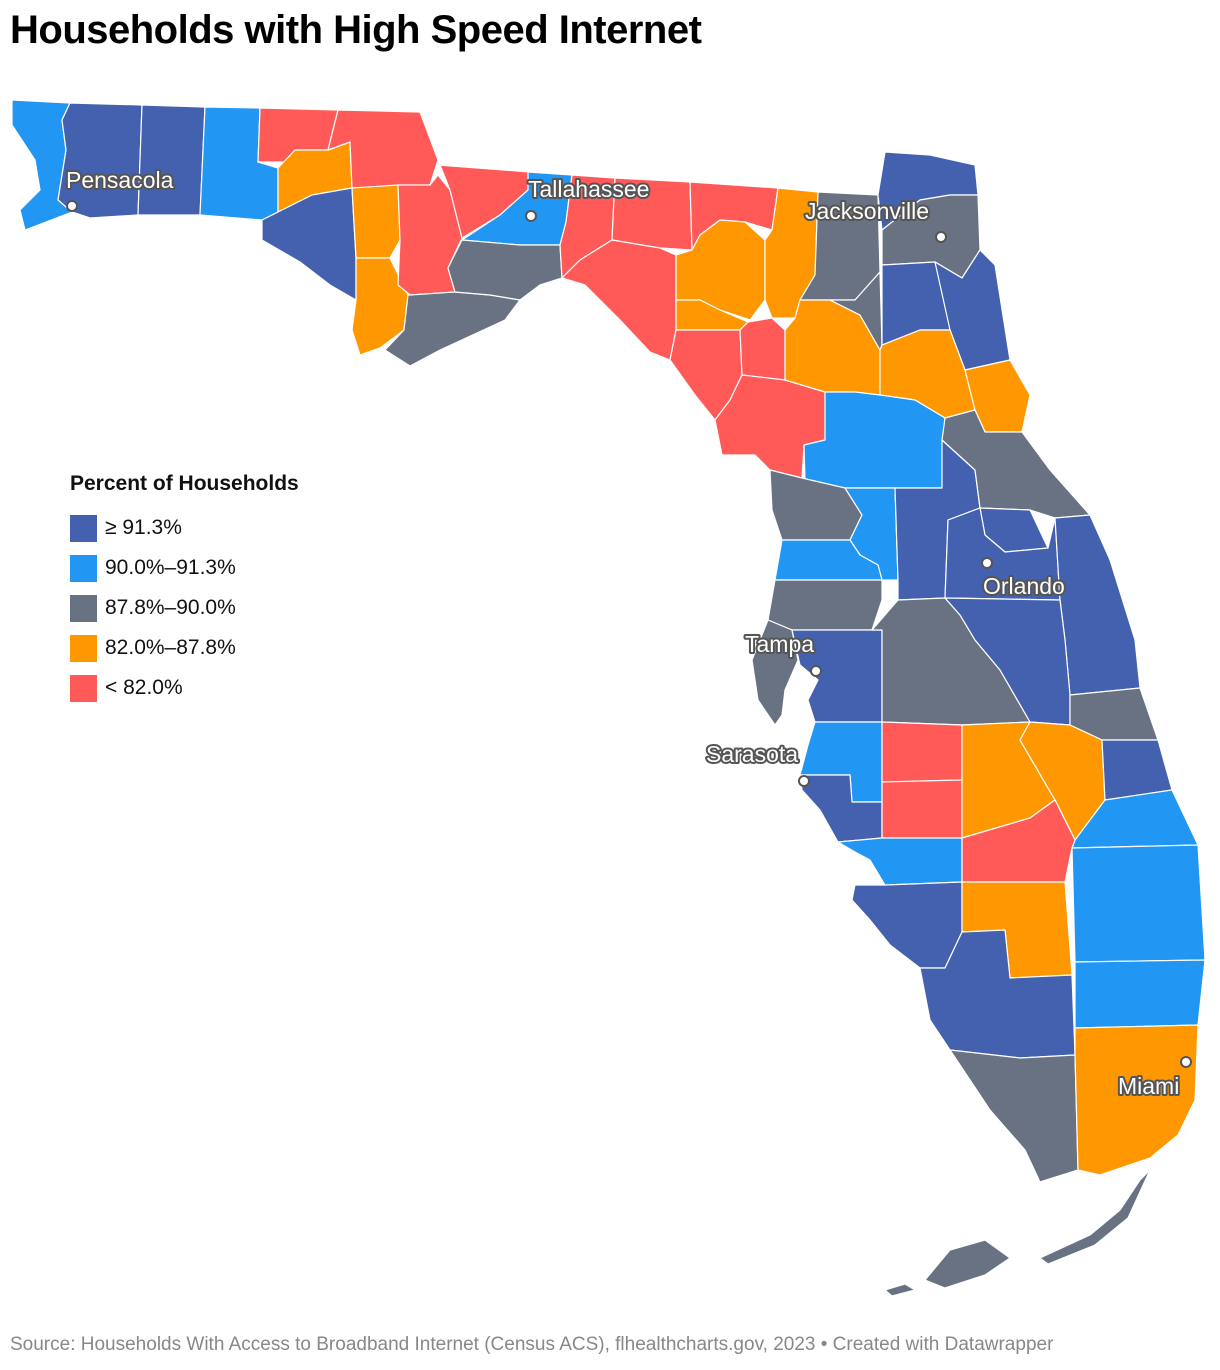 This screenshot has height=1370, width=1220. I want to click on county-lee, so click(907, 925).